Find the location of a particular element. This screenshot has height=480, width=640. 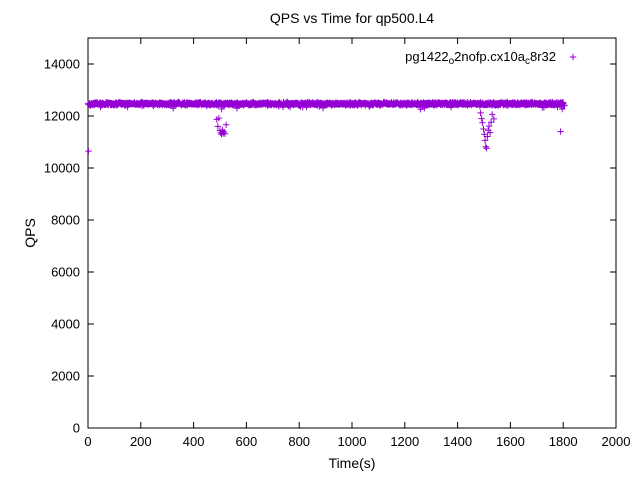

x-tick-label: 1600 is located at coordinates (510, 441).